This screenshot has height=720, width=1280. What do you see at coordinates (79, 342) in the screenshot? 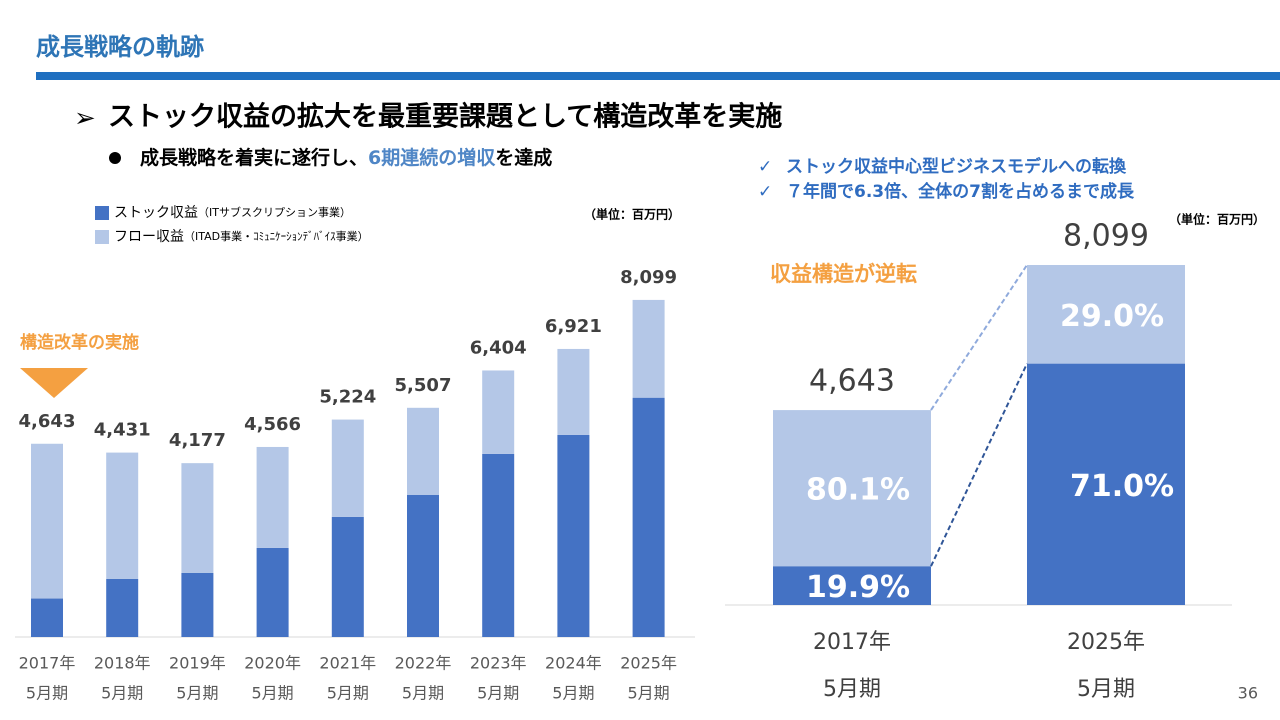
I see `annotation: 構造改革の実施` at bounding box center [79, 342].